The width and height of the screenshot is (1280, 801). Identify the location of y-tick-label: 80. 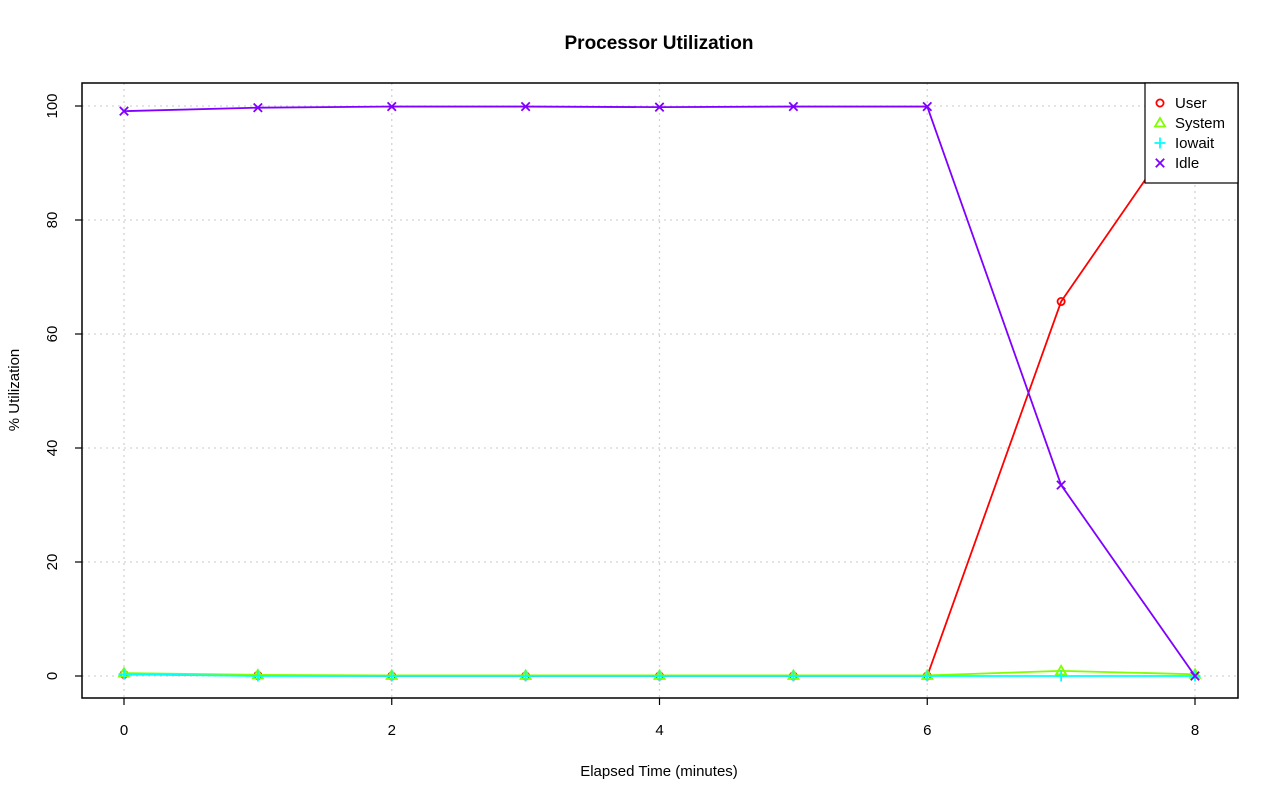
(52, 220).